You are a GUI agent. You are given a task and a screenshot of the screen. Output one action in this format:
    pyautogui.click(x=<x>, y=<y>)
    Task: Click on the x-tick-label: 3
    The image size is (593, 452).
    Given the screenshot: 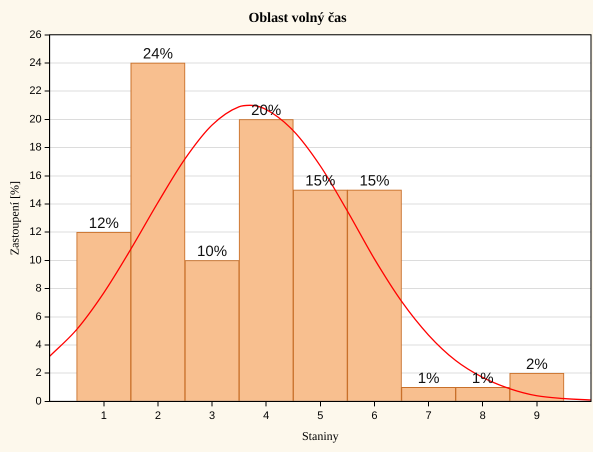 What is the action you would take?
    pyautogui.click(x=212, y=416)
    